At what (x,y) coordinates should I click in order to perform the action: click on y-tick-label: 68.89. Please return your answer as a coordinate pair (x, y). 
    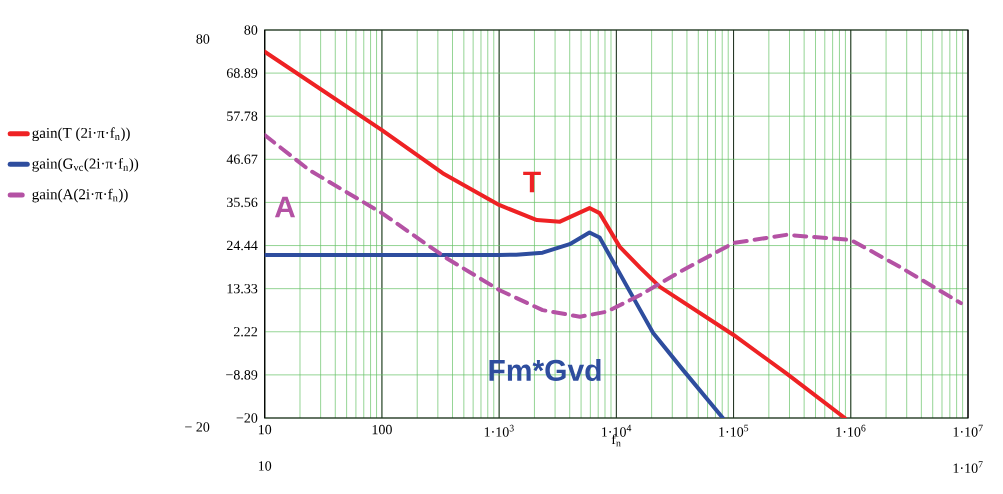
    Looking at the image, I should click on (242, 73).